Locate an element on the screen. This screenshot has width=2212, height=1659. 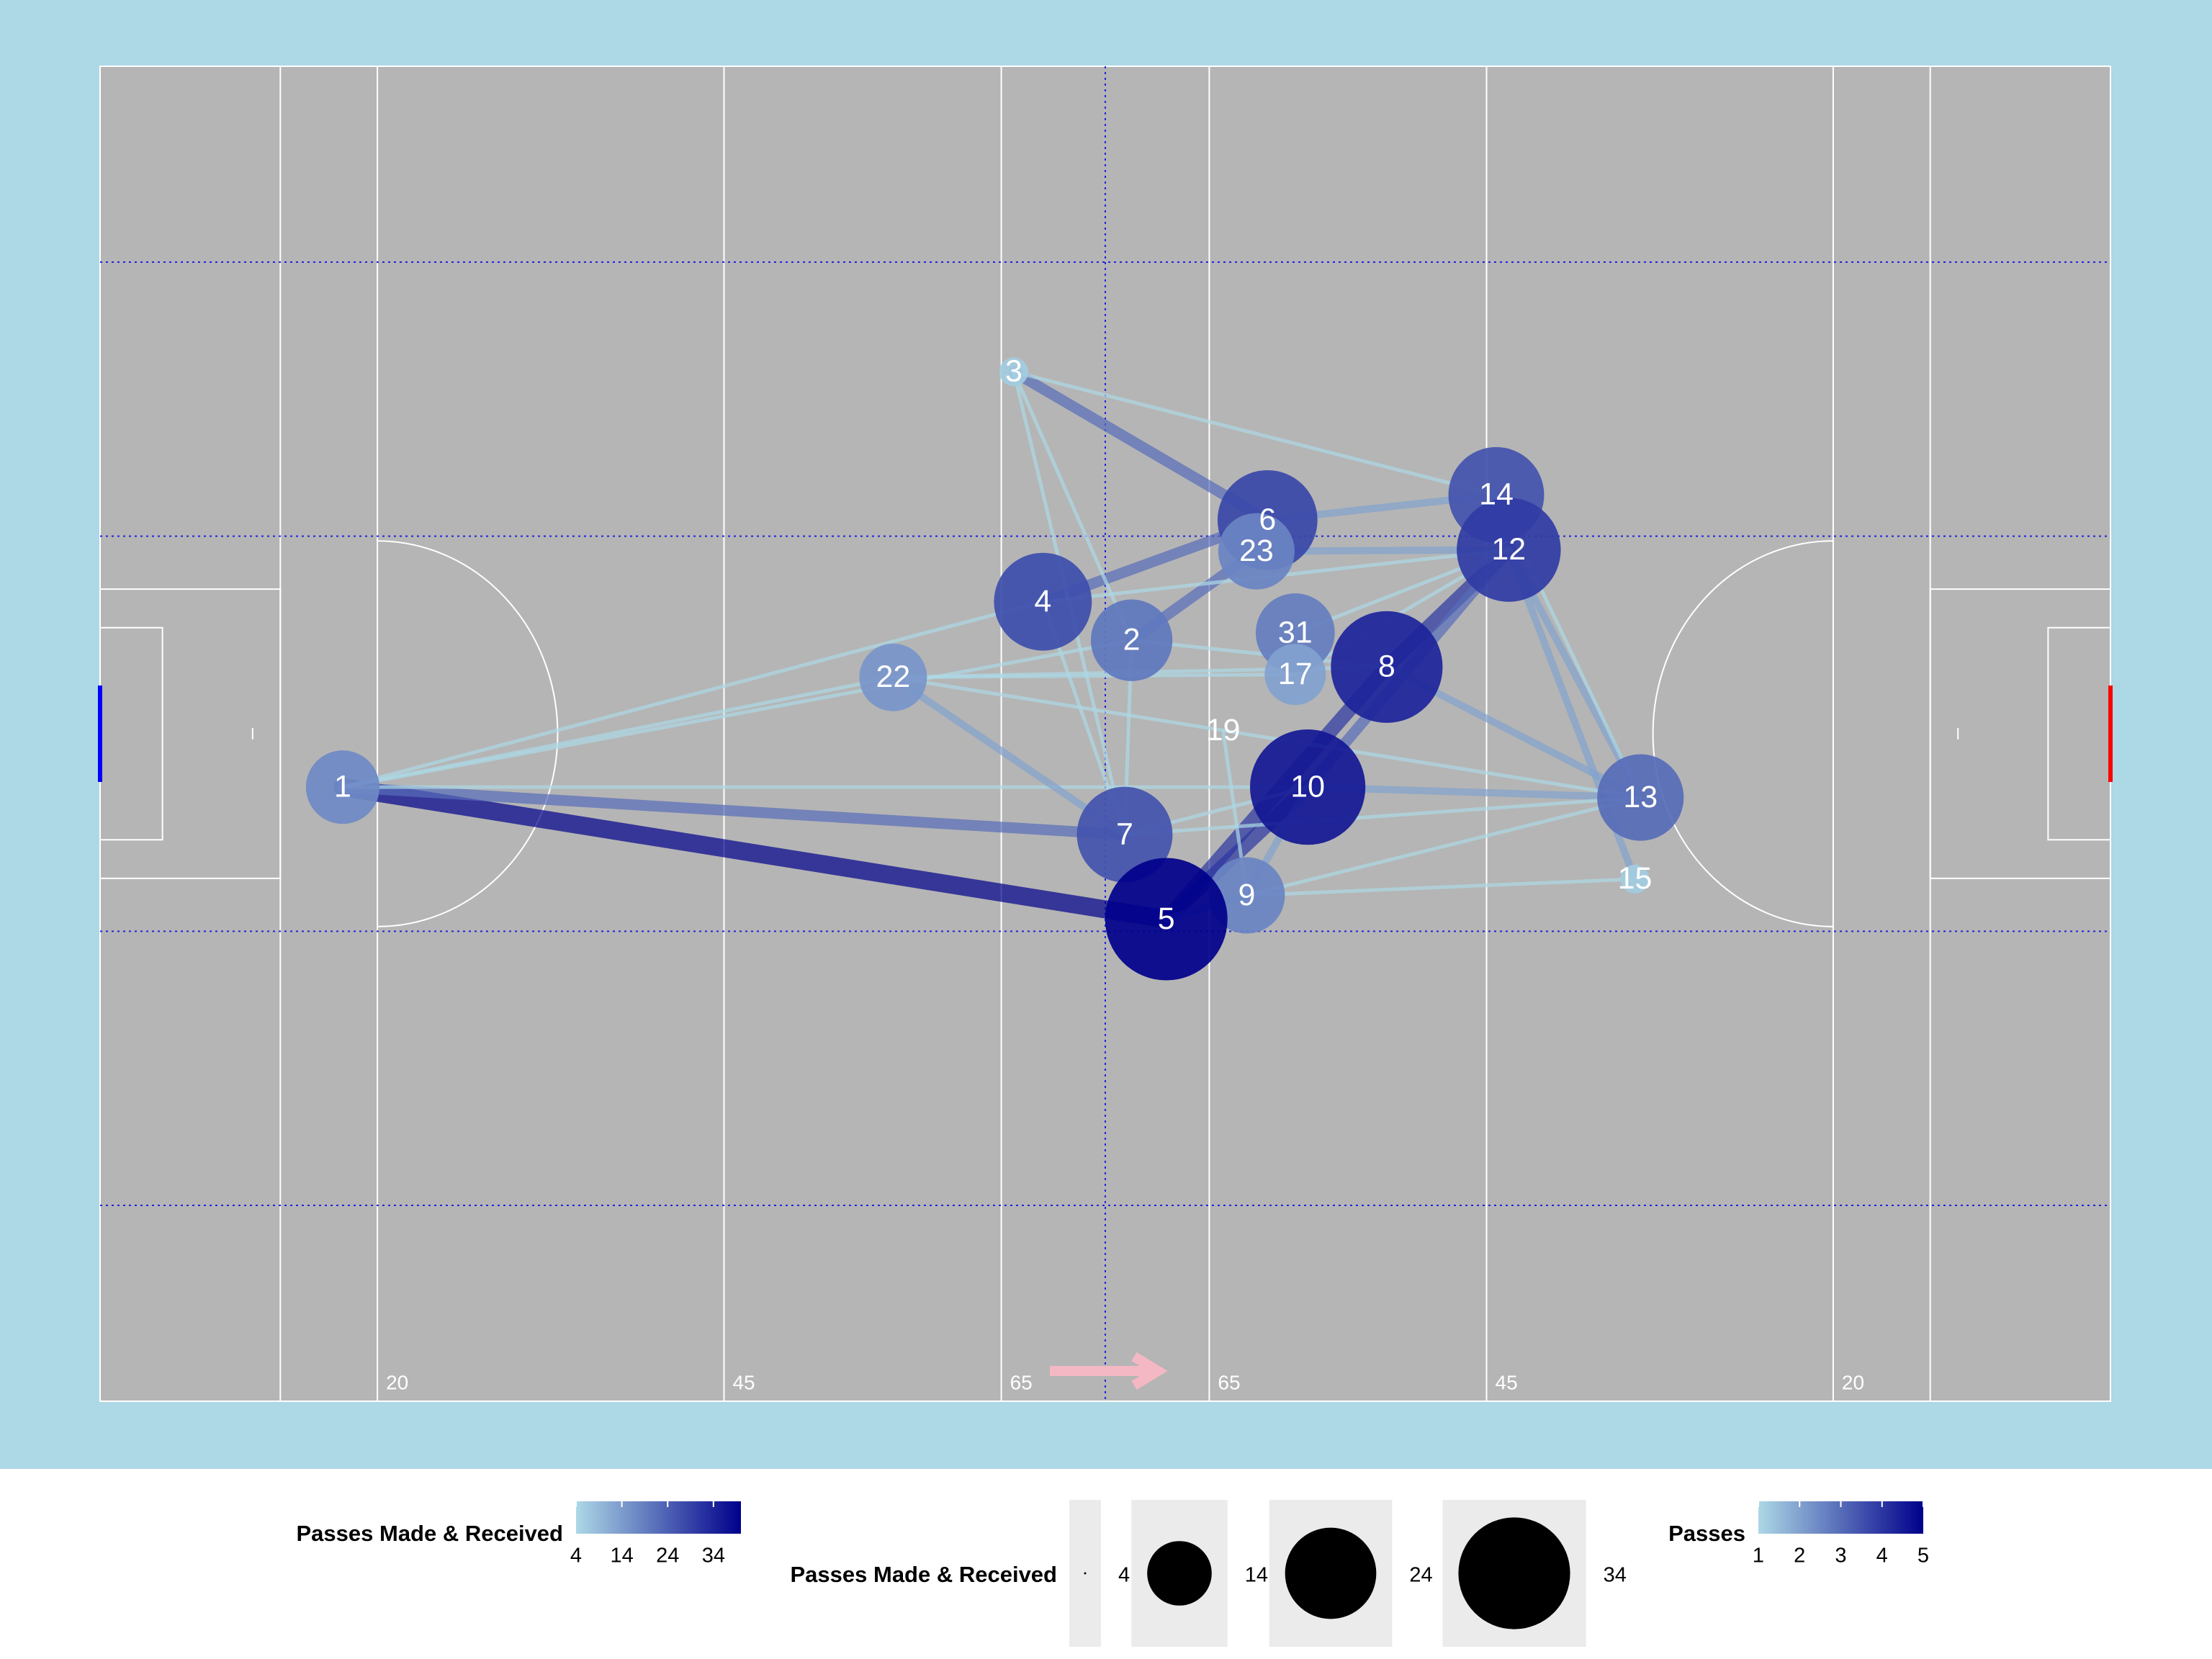
player-label: 6 is located at coordinates (1267, 520).